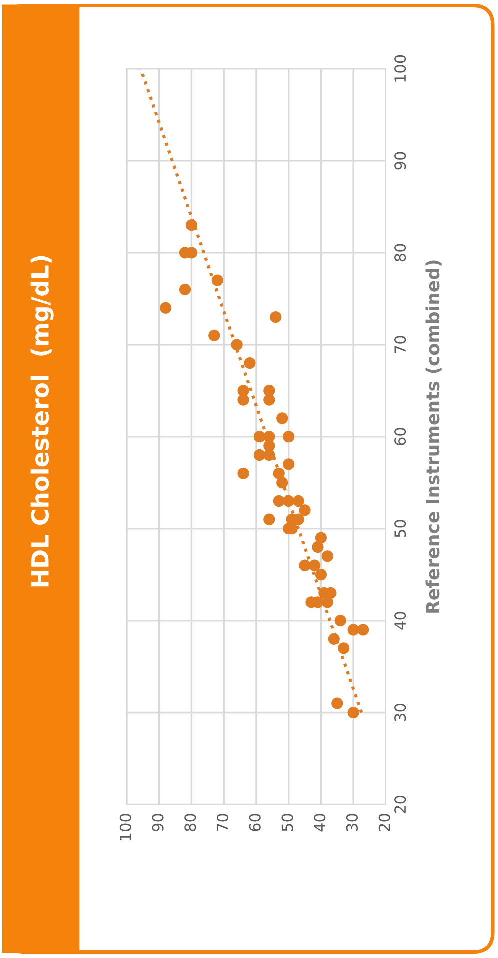  What do you see at coordinates (190, 823) in the screenshot?
I see `x-tick-label: 80` at bounding box center [190, 823].